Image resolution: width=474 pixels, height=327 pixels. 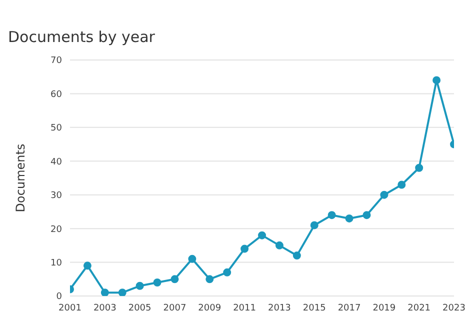 What do you see at coordinates (56, 263) in the screenshot?
I see `y-tick-label: 10` at bounding box center [56, 263].